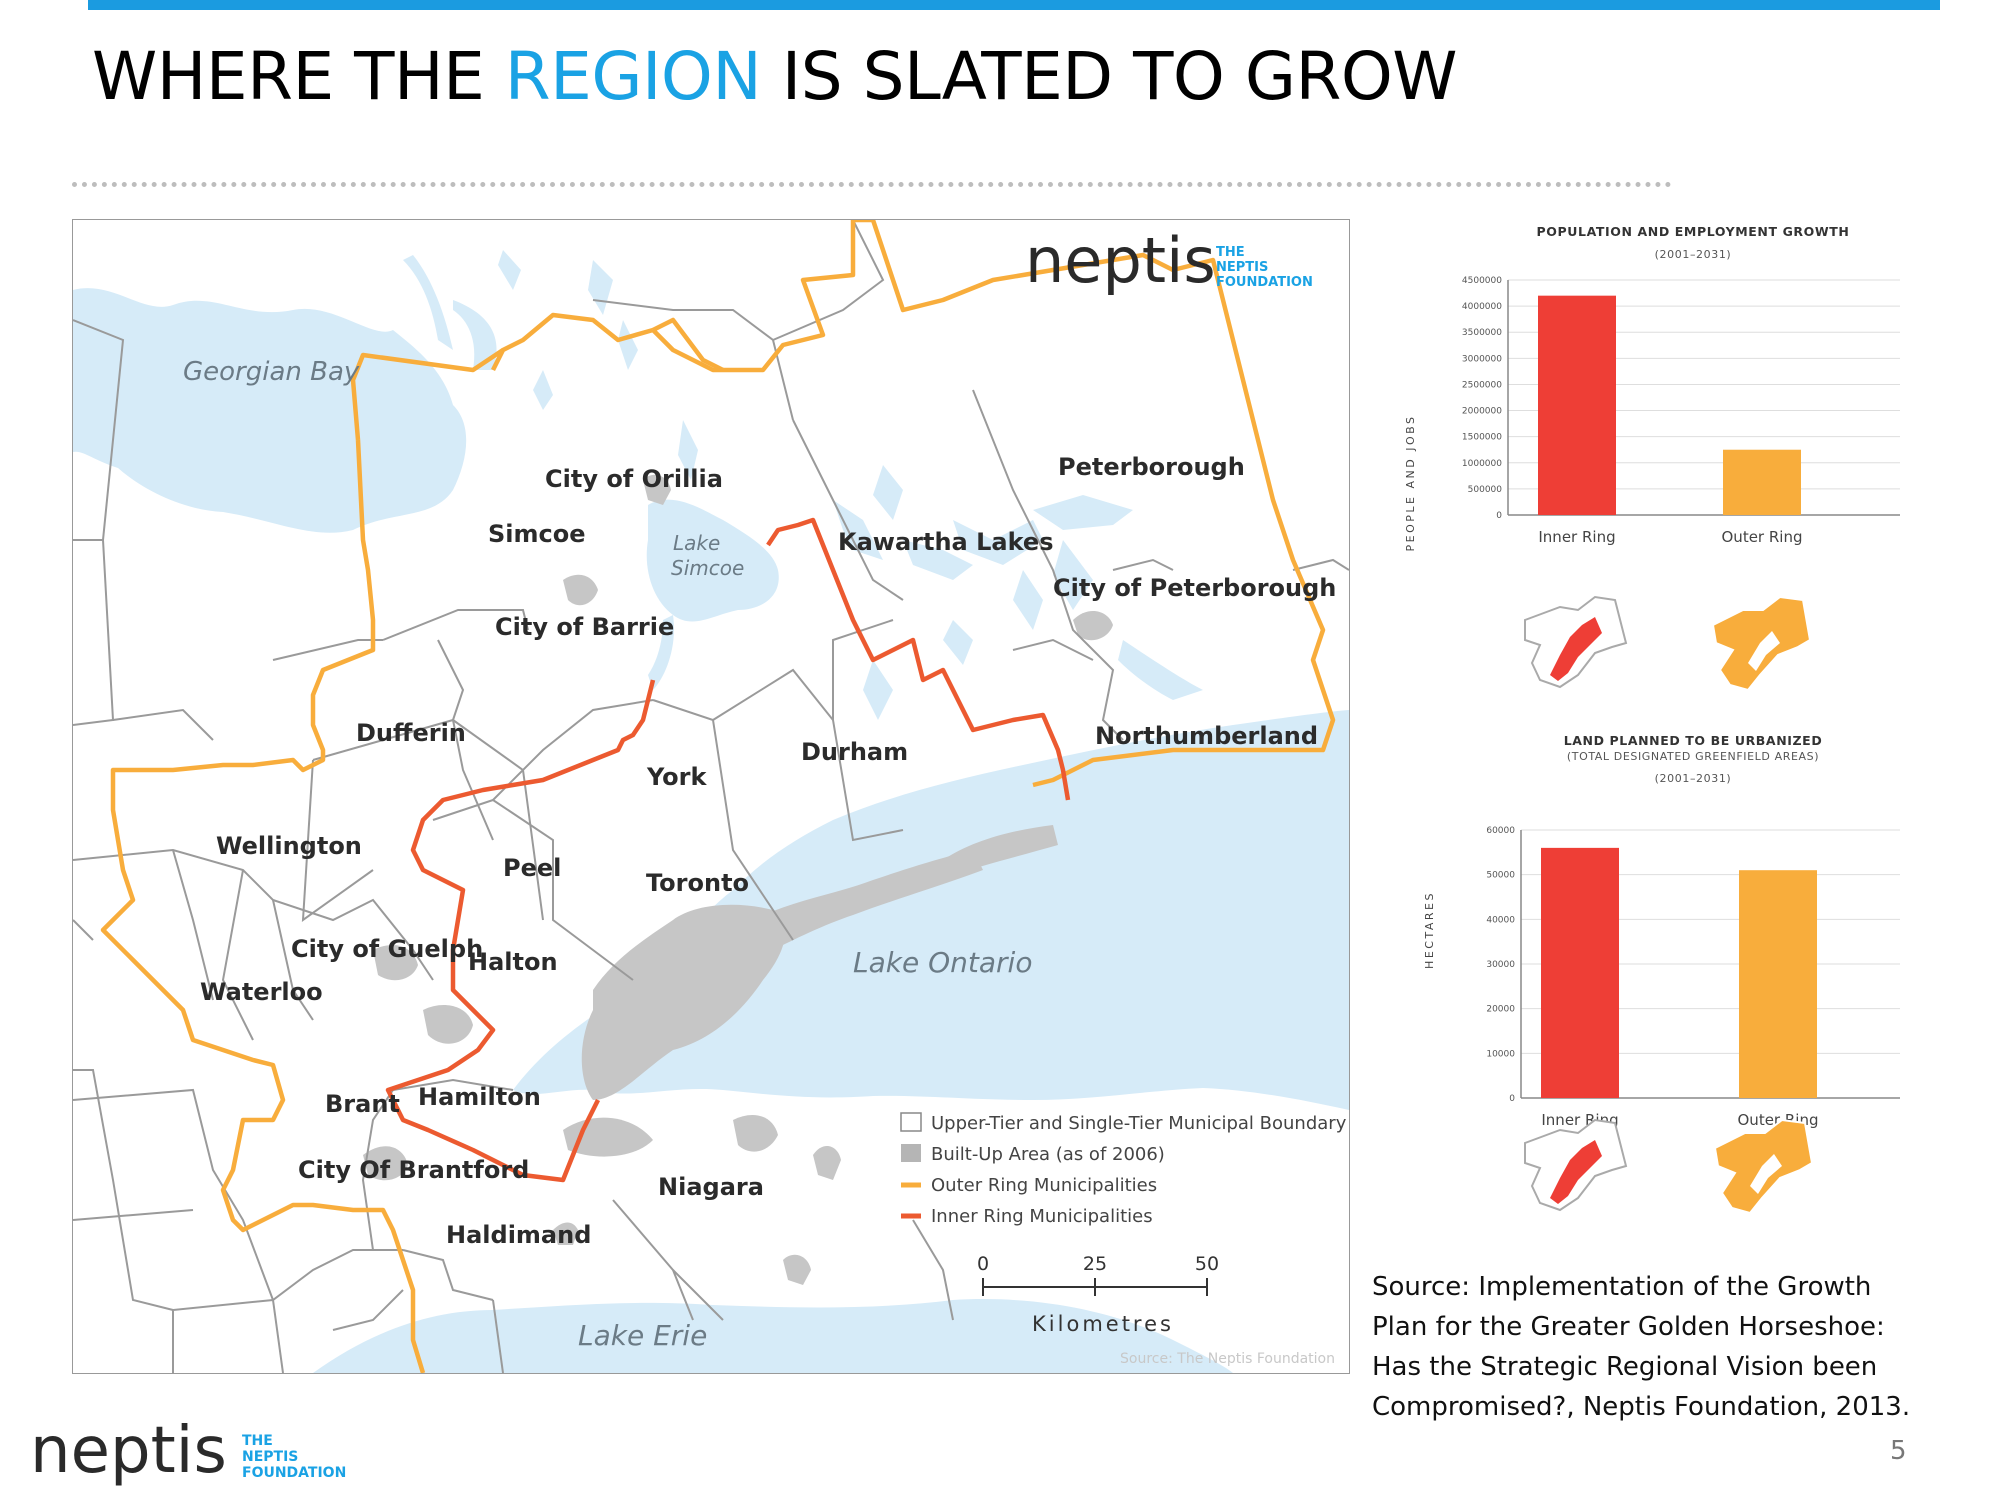  Describe the element at coordinates (257, 1441) in the screenshot. I see `footer-logo-line1: THE` at that location.